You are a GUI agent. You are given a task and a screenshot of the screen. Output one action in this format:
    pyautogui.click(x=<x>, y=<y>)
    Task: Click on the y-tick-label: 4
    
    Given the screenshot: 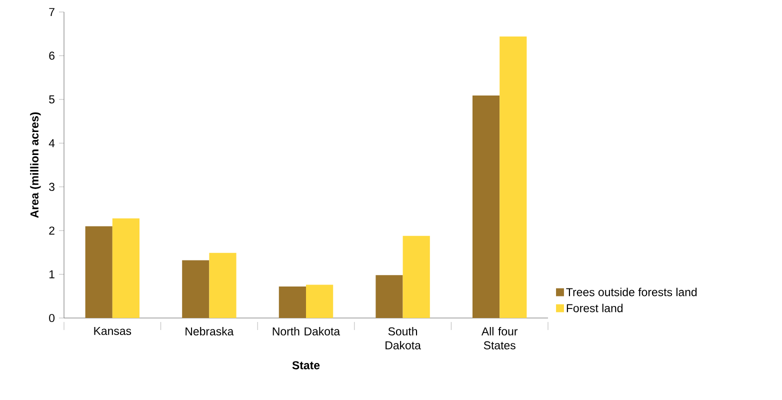 What is the action you would take?
    pyautogui.click(x=51, y=143)
    